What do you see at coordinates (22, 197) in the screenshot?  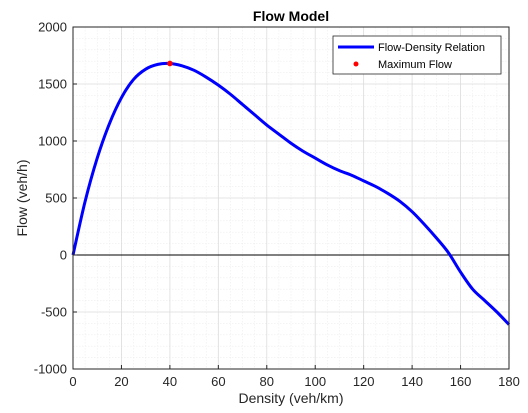 I see `y-axis-label: Flow (veh/h)` at bounding box center [22, 197].